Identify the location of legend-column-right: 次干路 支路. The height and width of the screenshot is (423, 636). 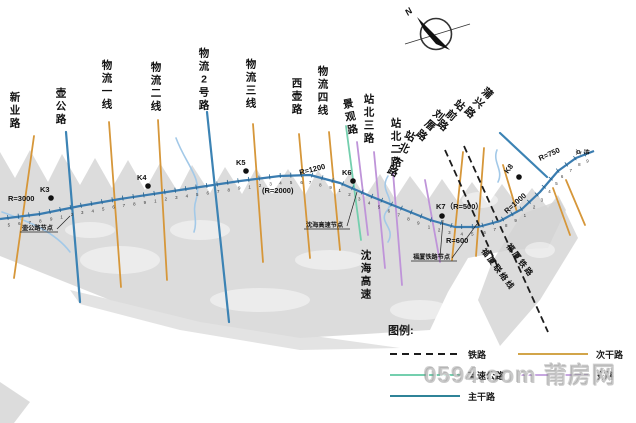
(570, 369).